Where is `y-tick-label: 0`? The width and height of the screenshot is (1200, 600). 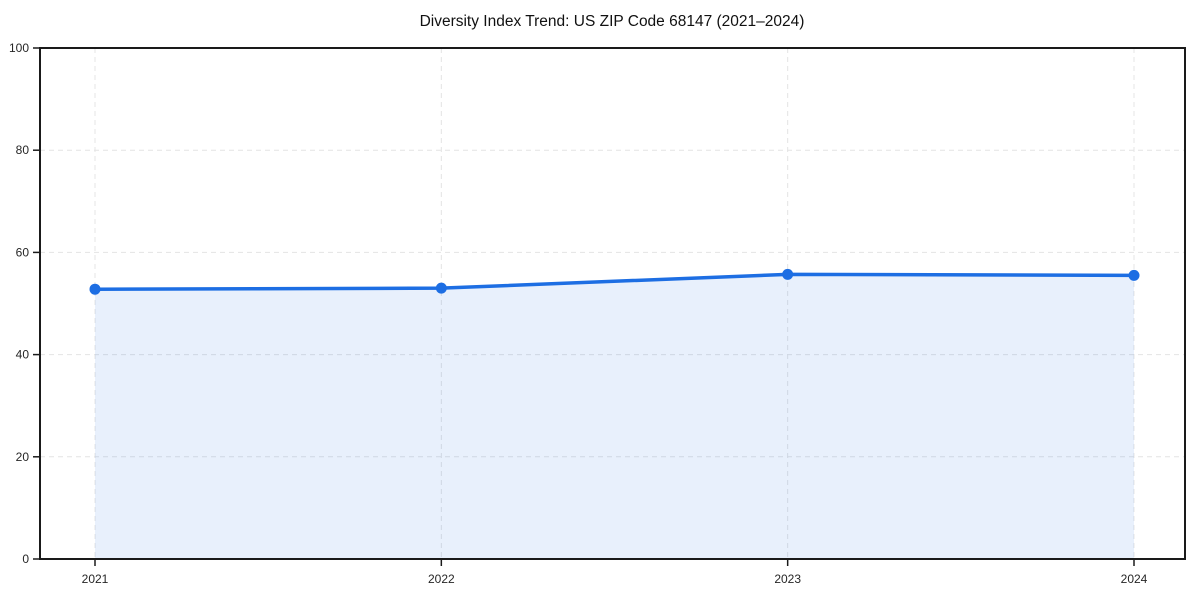 y-tick-label: 0 is located at coordinates (25, 559).